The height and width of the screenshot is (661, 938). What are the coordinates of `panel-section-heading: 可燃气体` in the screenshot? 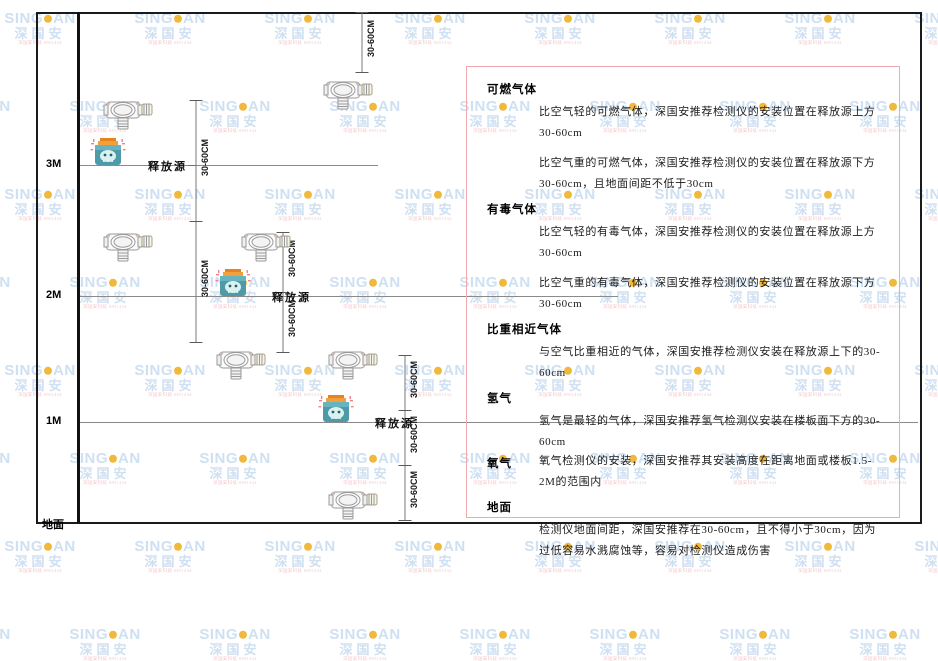 It's located at (512, 90).